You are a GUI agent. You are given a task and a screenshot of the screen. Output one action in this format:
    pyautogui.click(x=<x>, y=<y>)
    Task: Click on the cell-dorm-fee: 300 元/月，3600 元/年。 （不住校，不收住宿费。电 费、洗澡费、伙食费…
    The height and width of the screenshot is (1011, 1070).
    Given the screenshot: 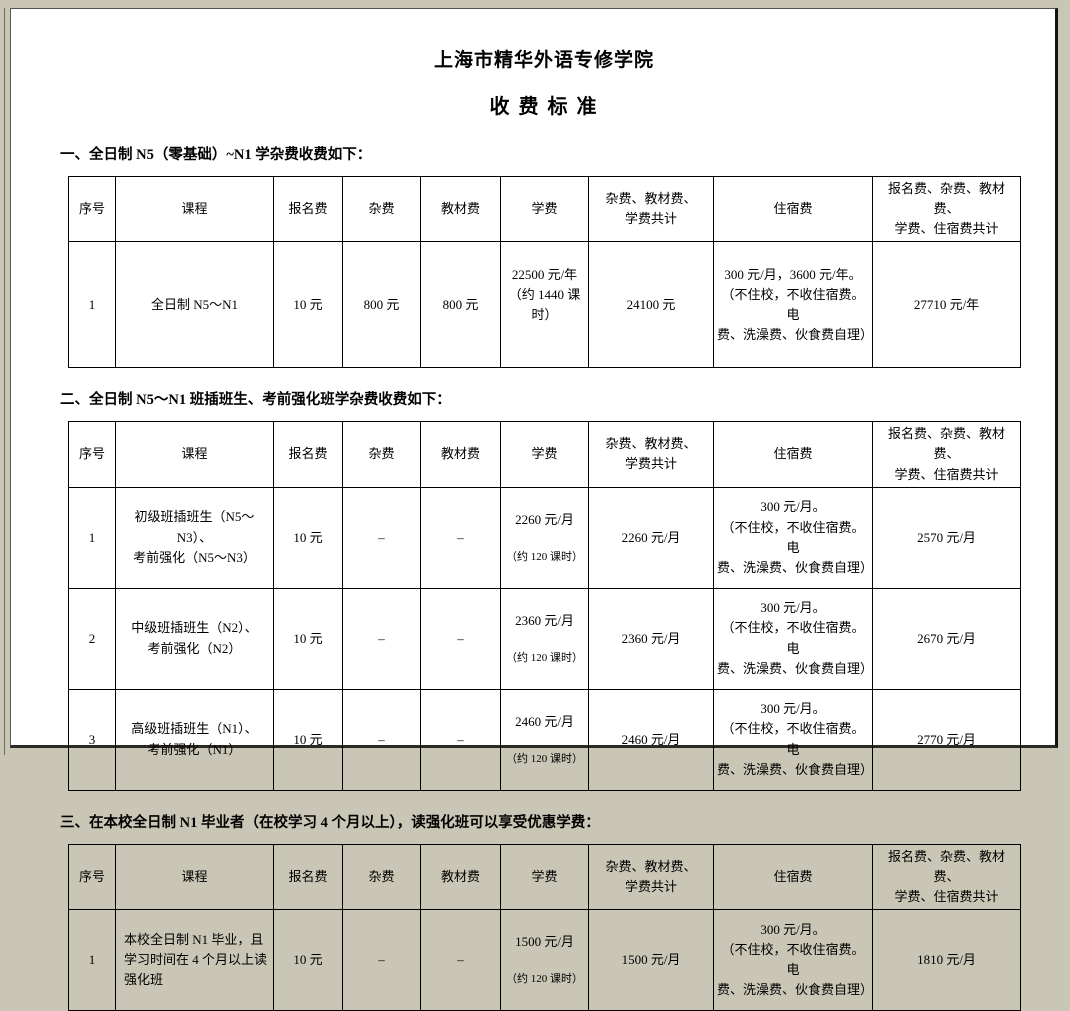 What is the action you would take?
    pyautogui.click(x=793, y=305)
    